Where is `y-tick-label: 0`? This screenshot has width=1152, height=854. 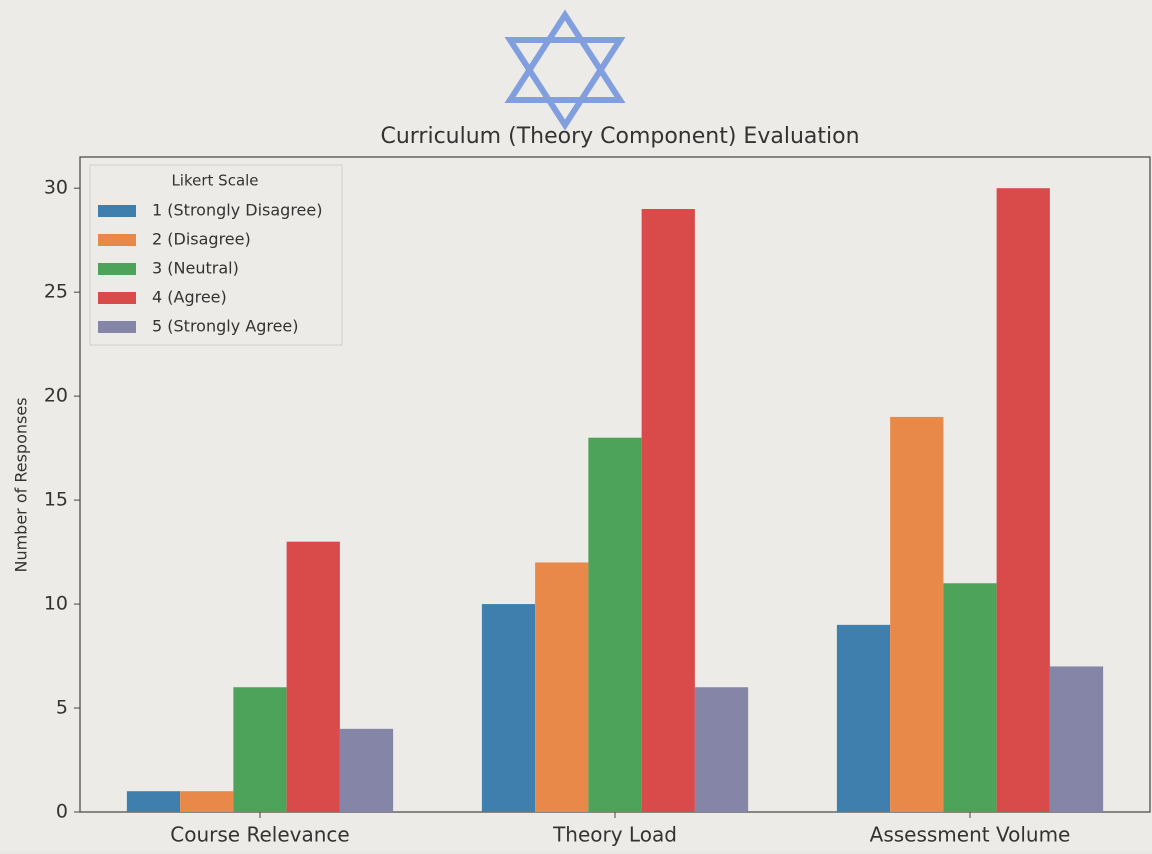
y-tick-label: 0 is located at coordinates (62, 812).